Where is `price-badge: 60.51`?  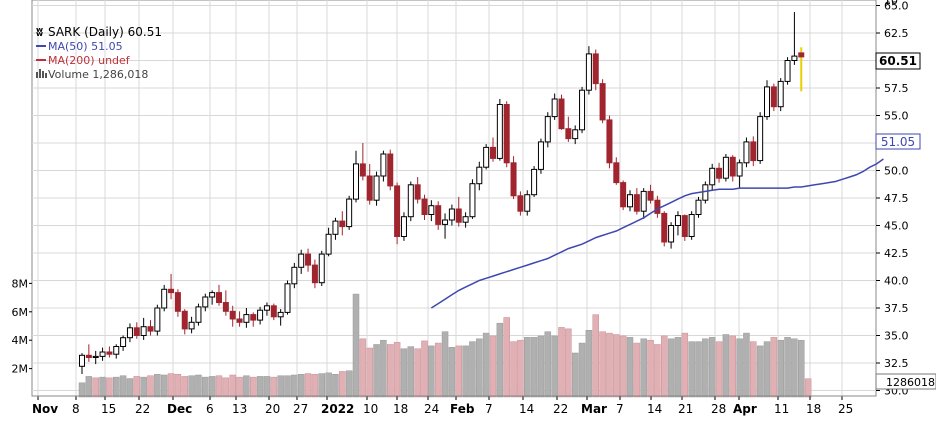 price-badge: 60.51 is located at coordinates (898, 61).